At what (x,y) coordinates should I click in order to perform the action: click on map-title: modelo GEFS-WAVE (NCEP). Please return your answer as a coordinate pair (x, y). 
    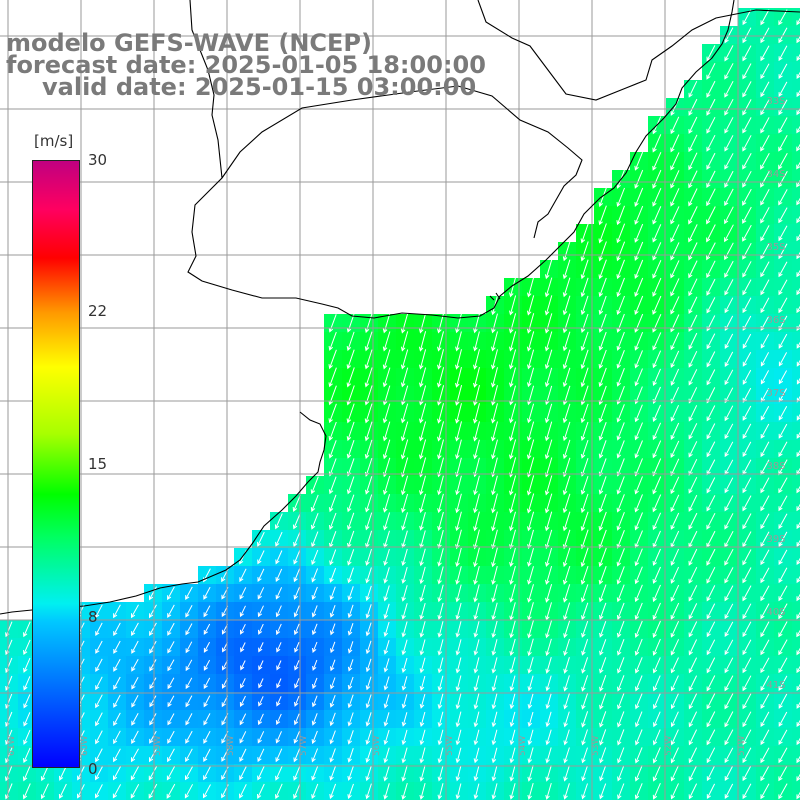
    Looking at the image, I should click on (189, 43).